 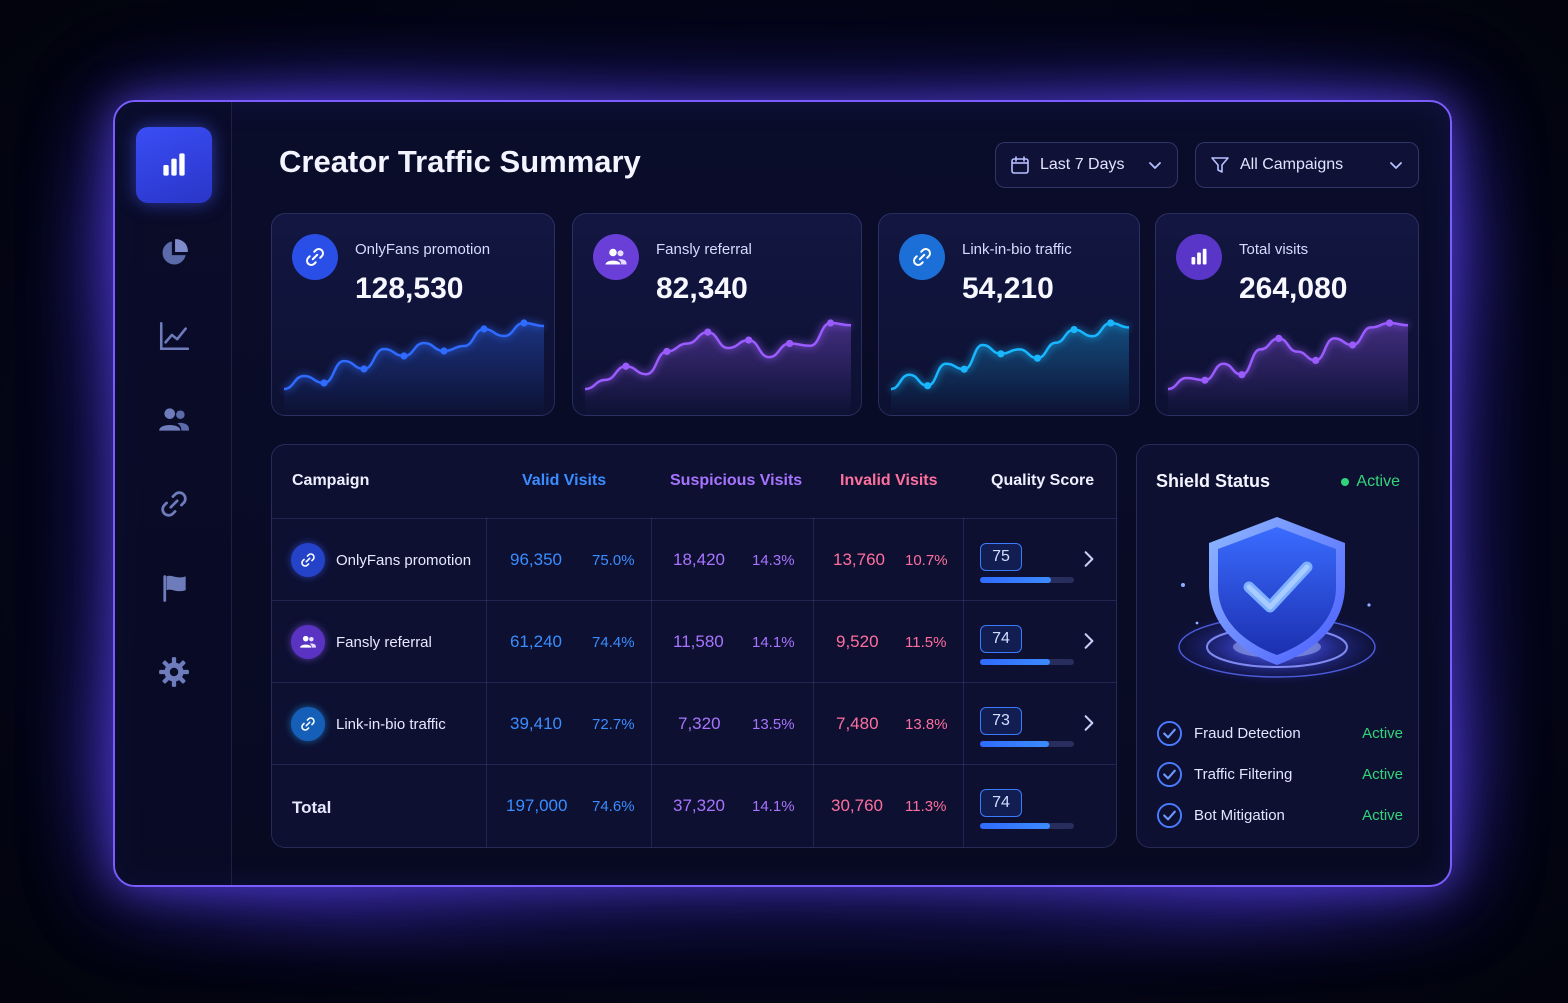 I want to click on date-range-value: Last 7 Days, so click(x=1082, y=164).